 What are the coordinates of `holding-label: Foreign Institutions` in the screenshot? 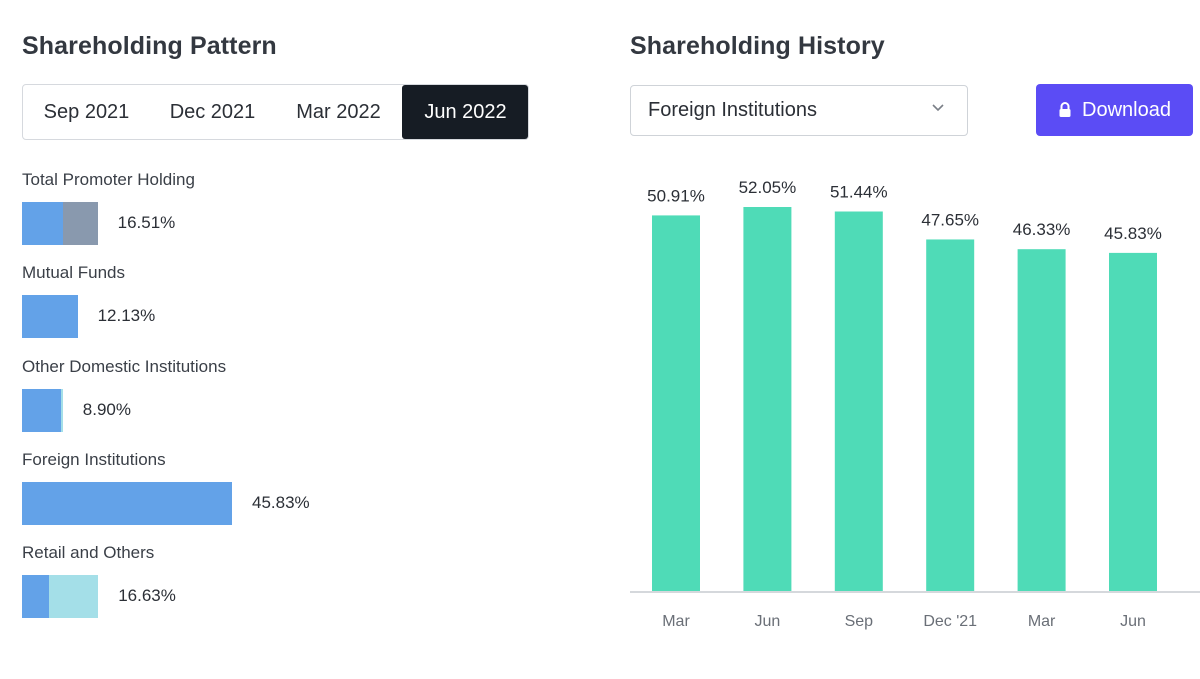 It's located at (94, 459).